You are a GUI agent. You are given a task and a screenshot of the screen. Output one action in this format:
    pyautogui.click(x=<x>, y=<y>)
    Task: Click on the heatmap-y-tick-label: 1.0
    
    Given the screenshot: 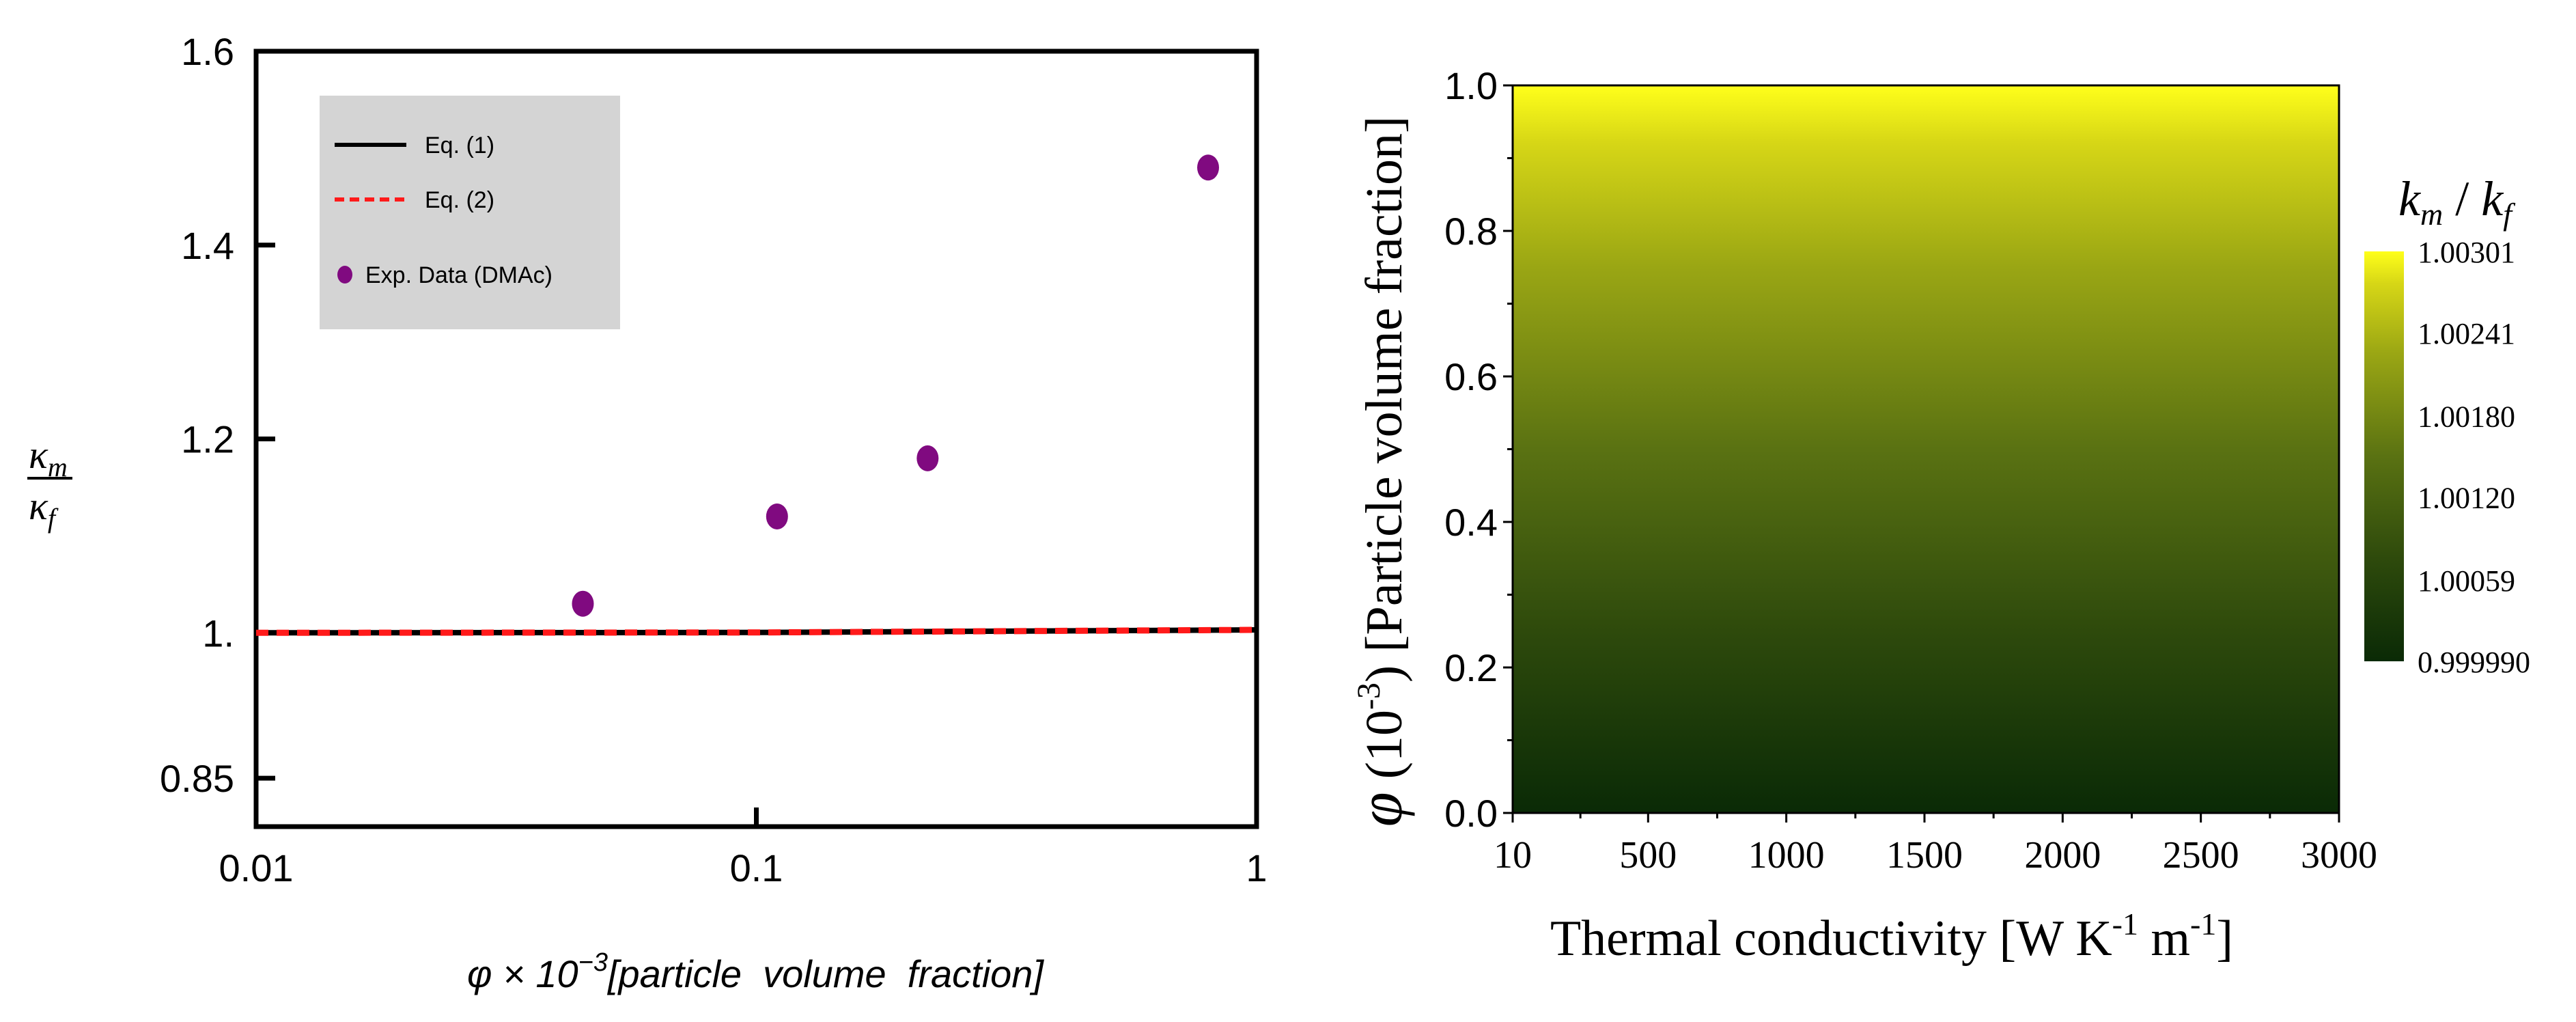 What is the action you would take?
    pyautogui.click(x=1471, y=85)
    